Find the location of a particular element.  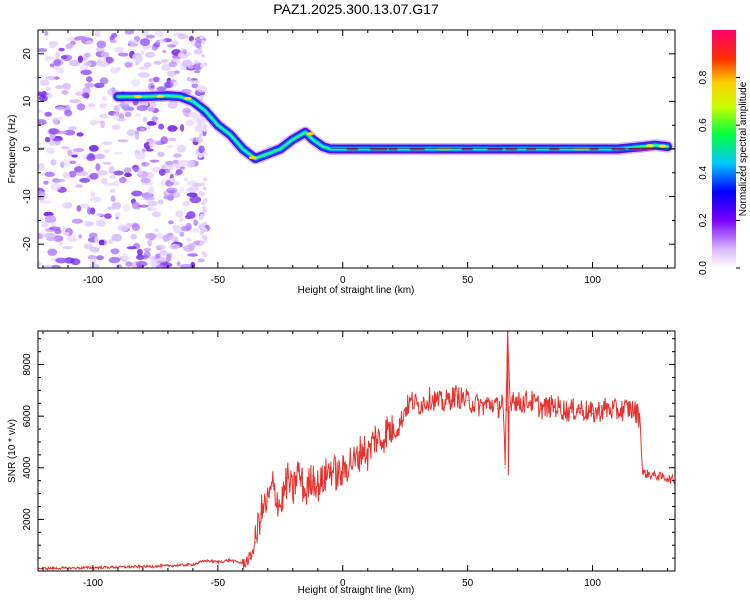

y-tick-label: 8000 is located at coordinates (27, 364).